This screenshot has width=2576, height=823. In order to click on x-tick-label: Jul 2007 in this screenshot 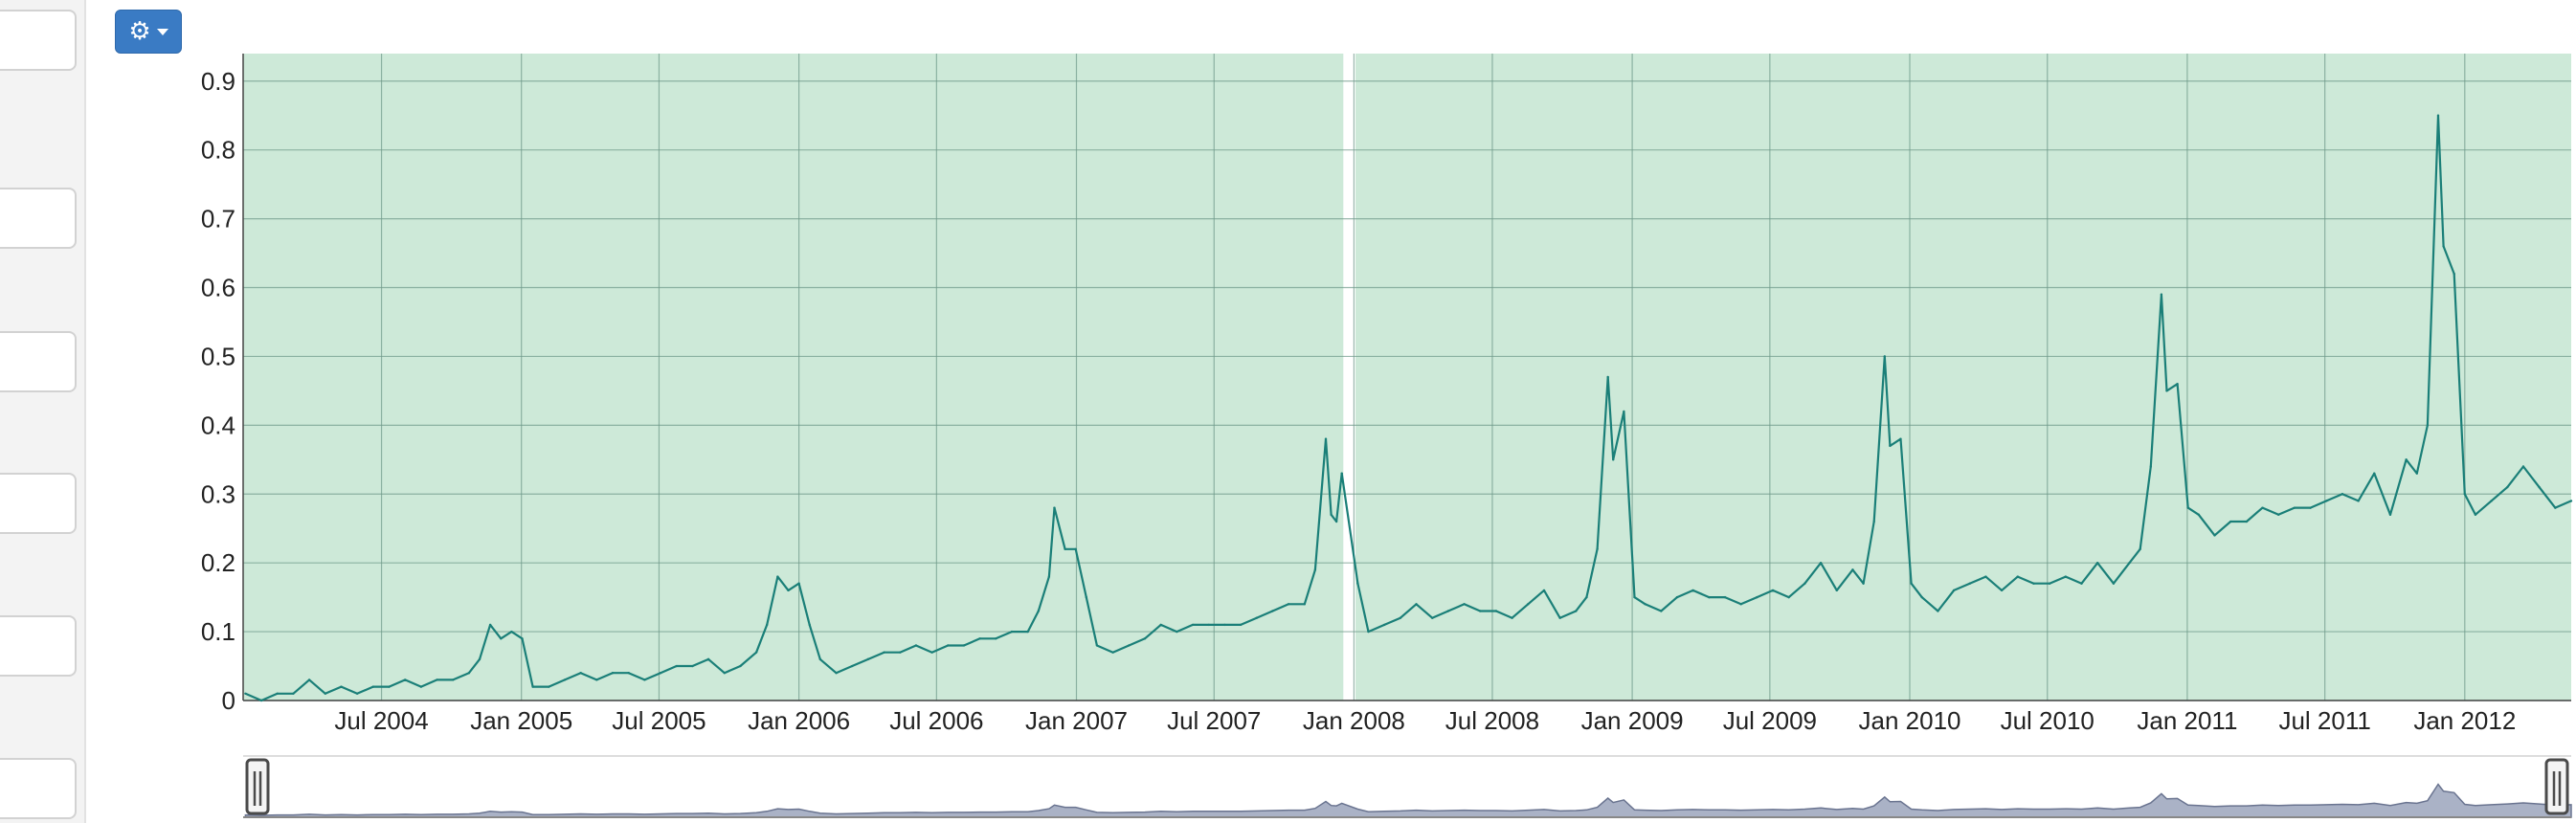, I will do `click(1214, 720)`.